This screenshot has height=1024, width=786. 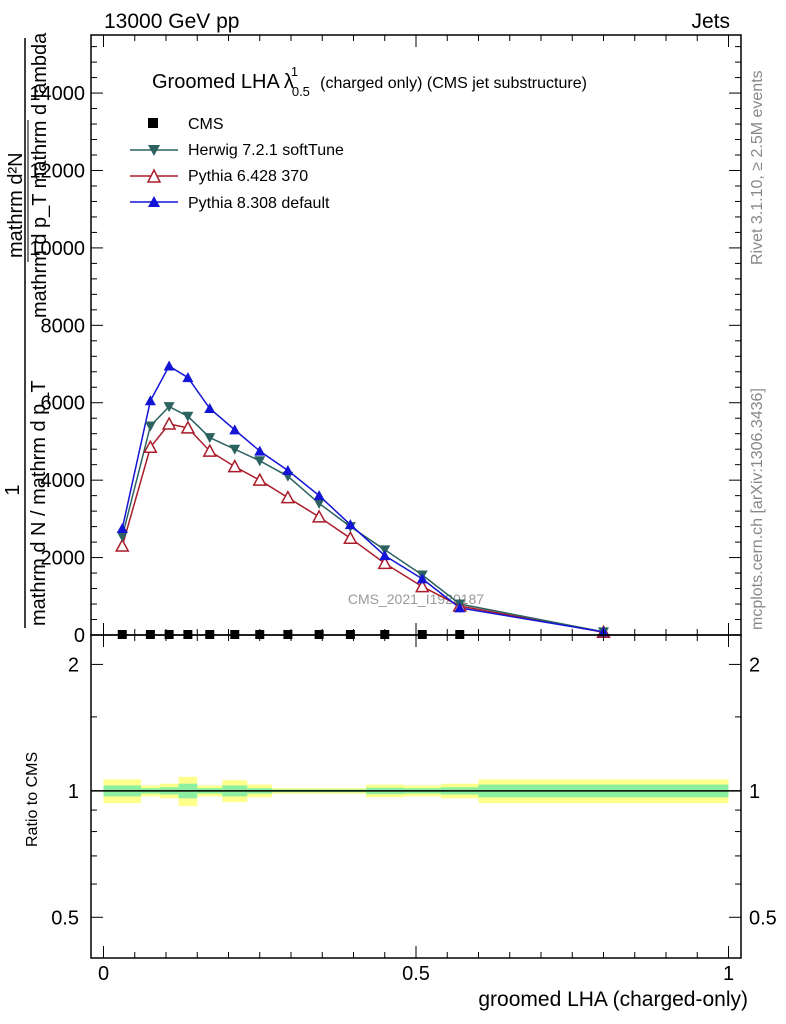 What do you see at coordinates (362, 519) in the screenshot?
I see `series-line-herwig` at bounding box center [362, 519].